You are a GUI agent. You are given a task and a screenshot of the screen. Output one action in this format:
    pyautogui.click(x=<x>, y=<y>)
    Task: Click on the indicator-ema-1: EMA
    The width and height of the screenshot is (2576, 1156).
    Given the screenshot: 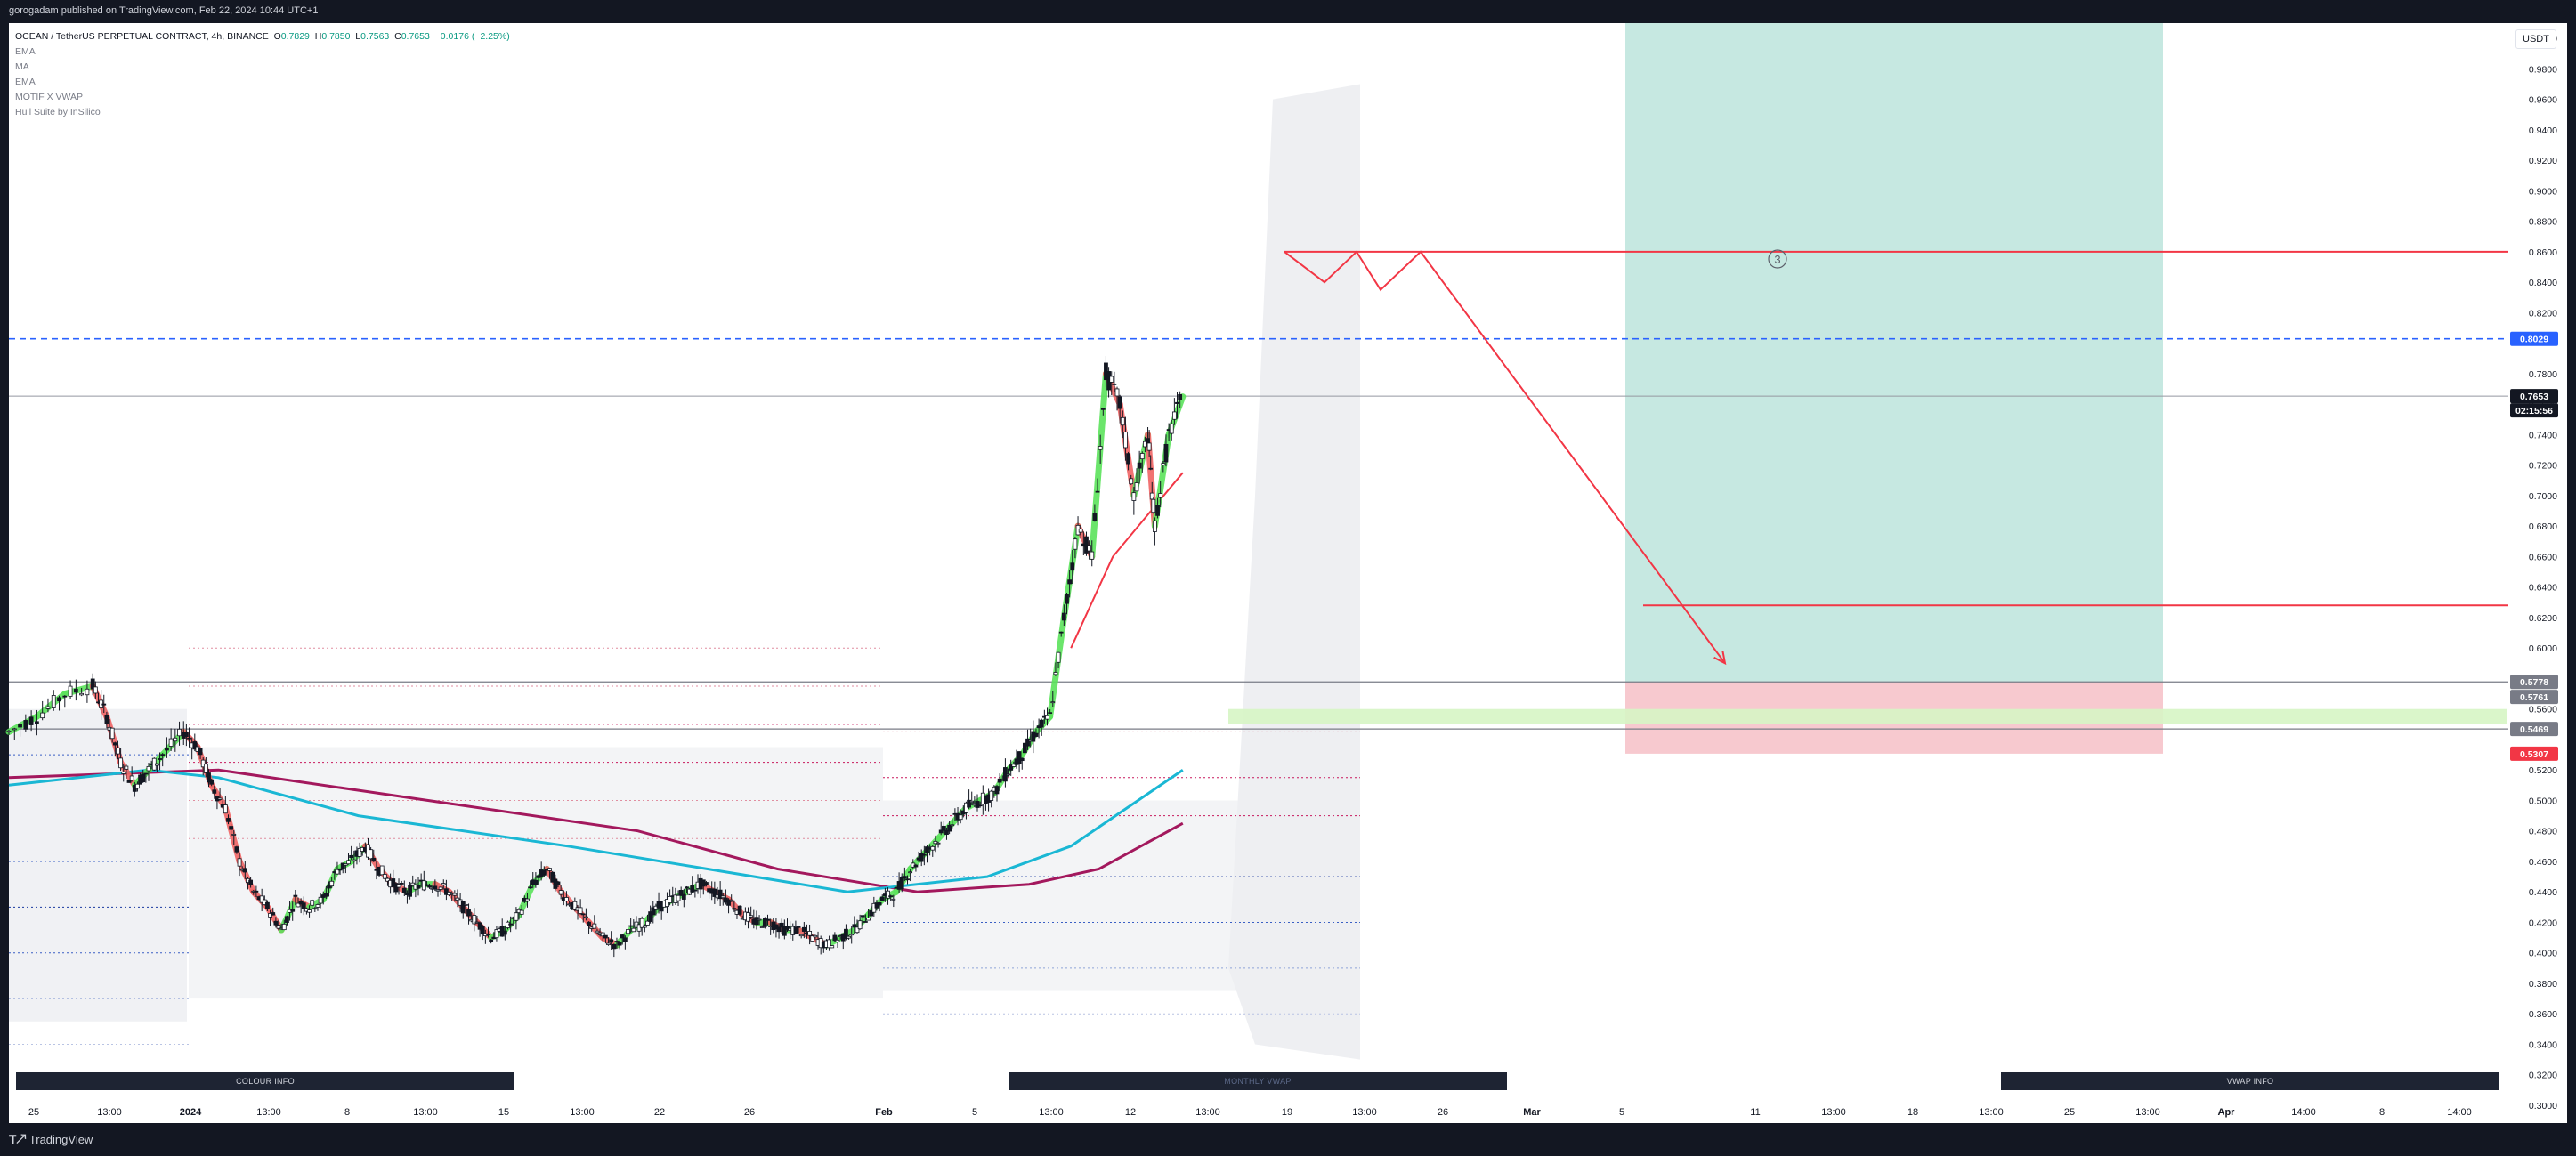 What is the action you would take?
    pyautogui.click(x=26, y=51)
    